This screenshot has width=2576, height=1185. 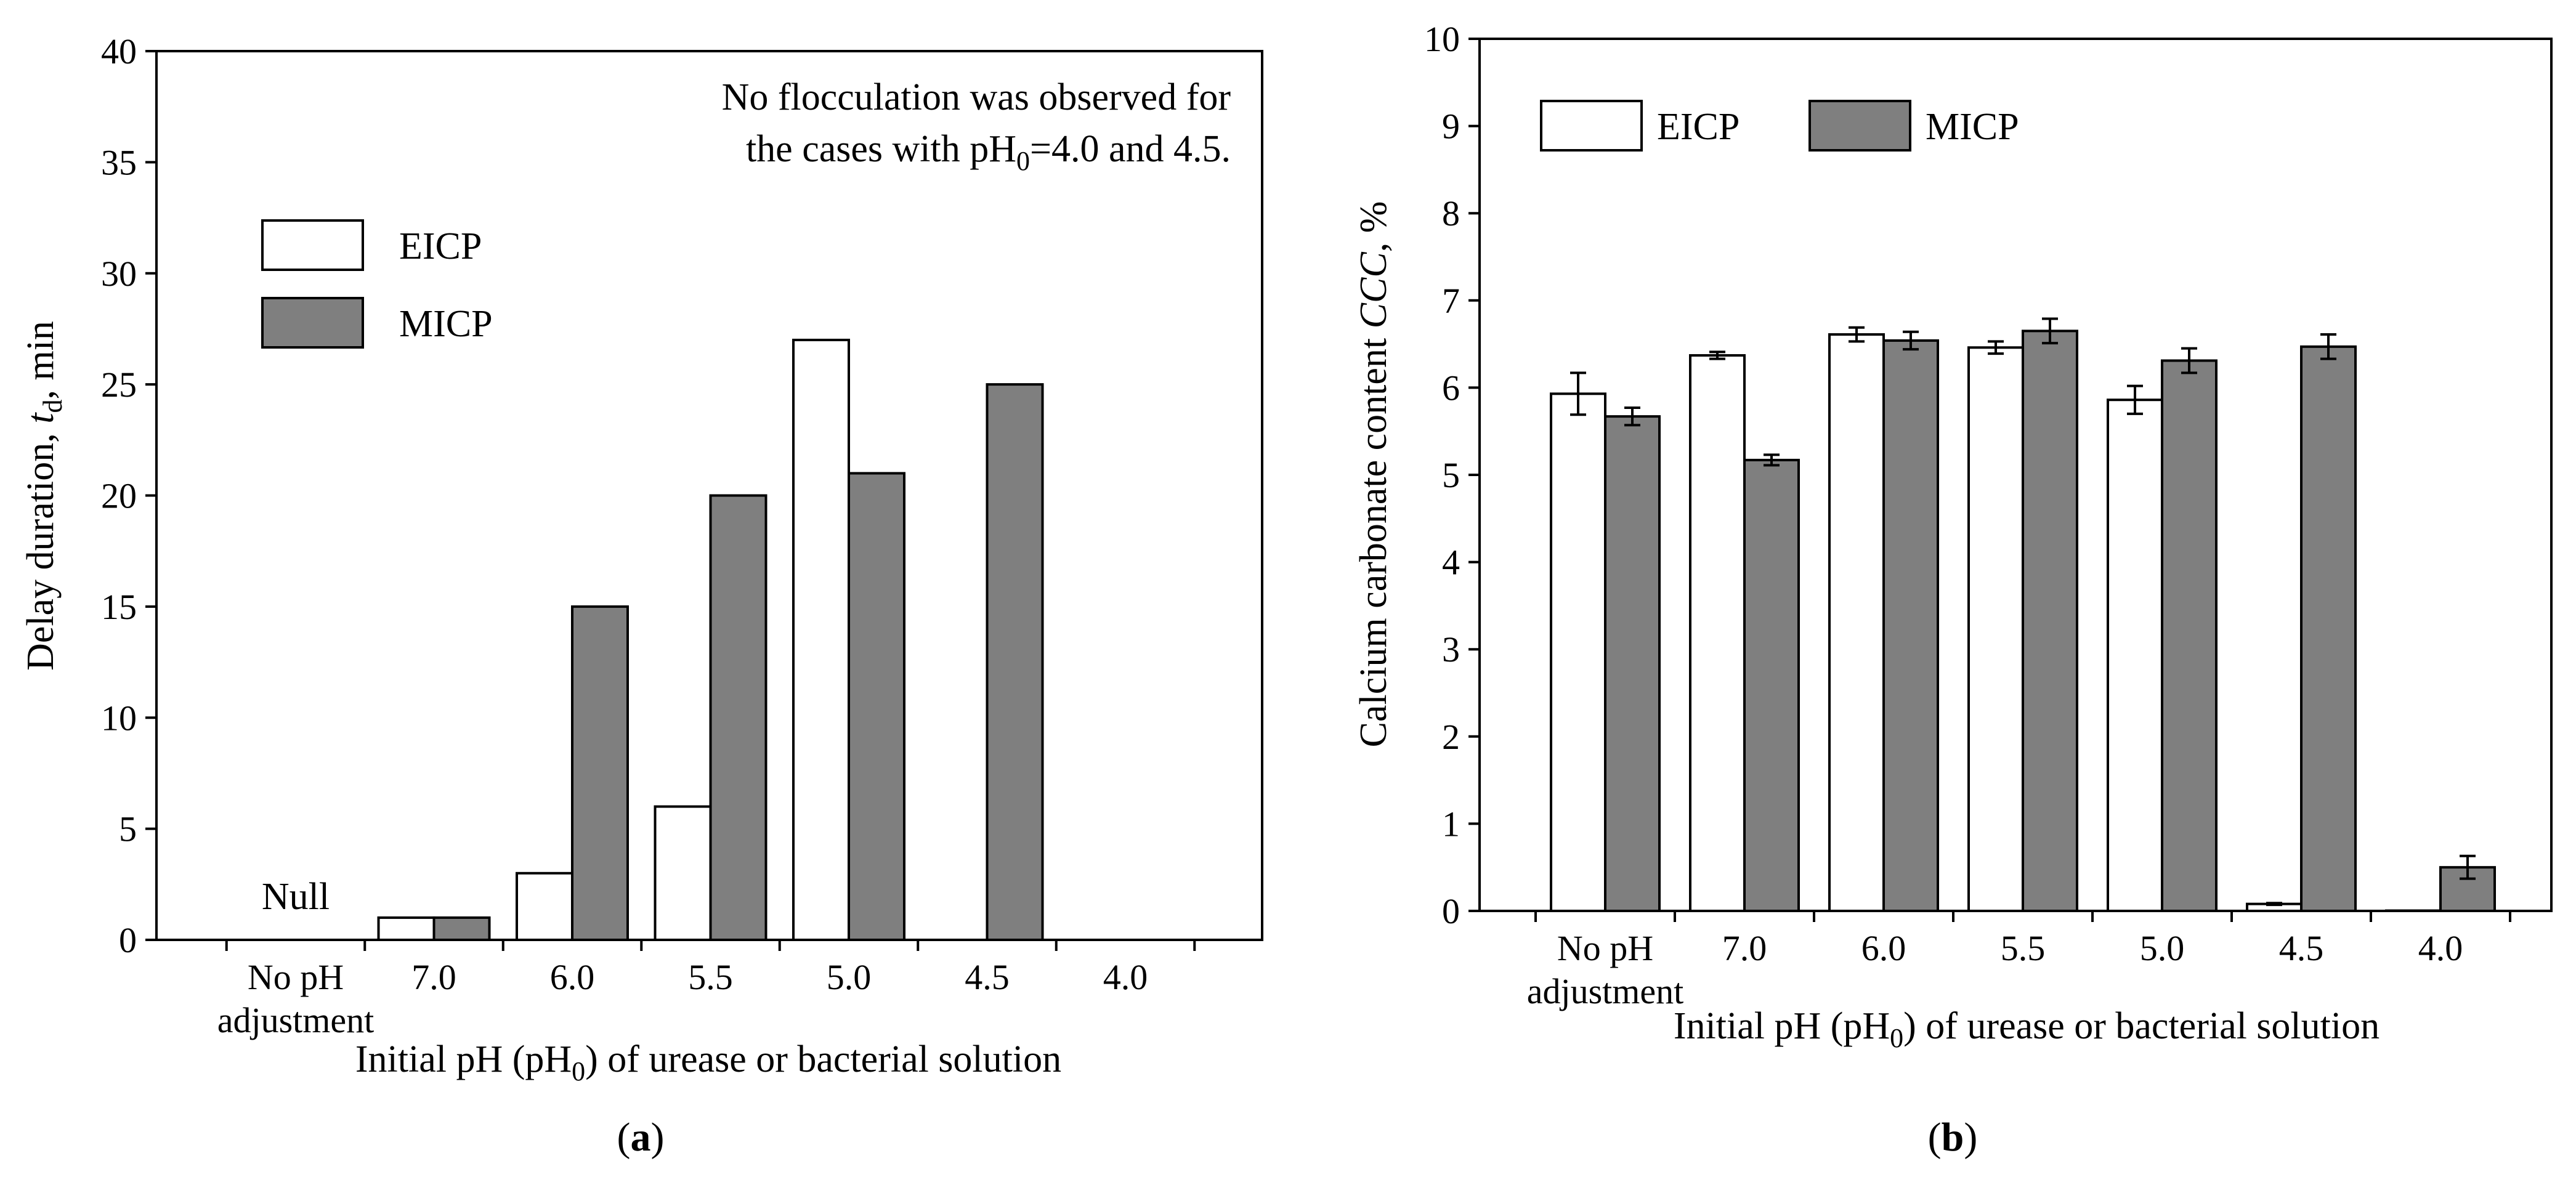 I want to click on x-tick-label-b: 5.5, so click(x=2023, y=948).